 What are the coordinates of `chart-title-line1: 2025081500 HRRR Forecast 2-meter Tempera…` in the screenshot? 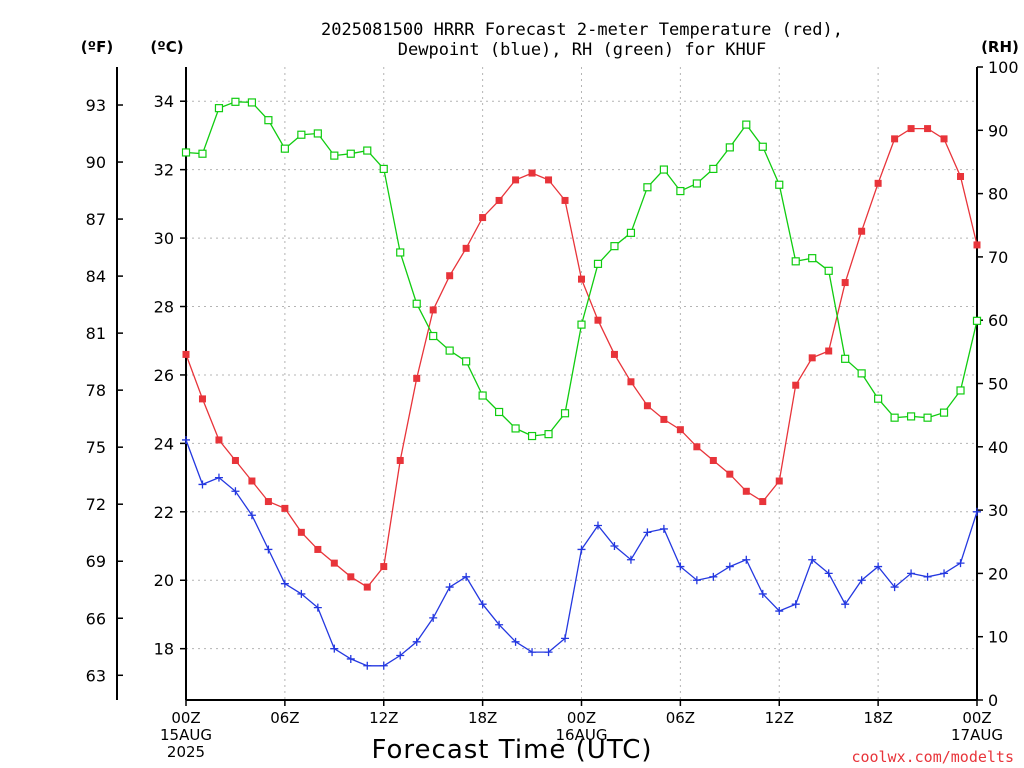 It's located at (582, 30).